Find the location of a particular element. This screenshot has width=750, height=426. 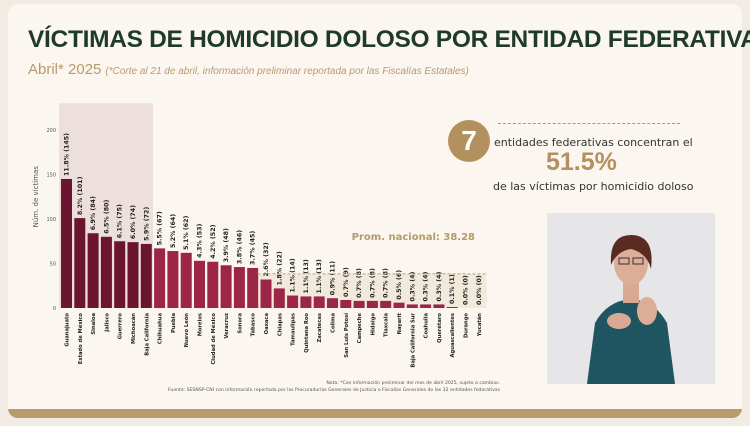

data-label: 11.8% (145) is located at coordinates (67, 154).